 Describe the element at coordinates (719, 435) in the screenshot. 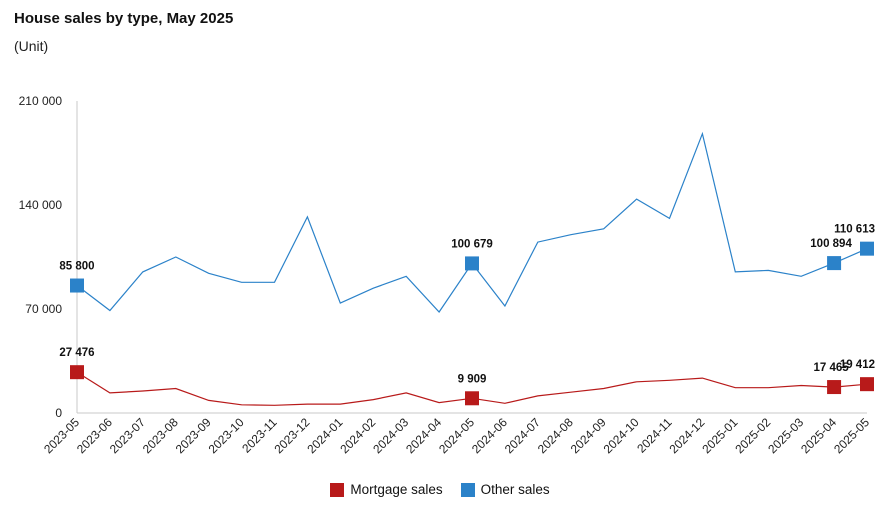

I see `x-tick-label: 2025-01` at that location.